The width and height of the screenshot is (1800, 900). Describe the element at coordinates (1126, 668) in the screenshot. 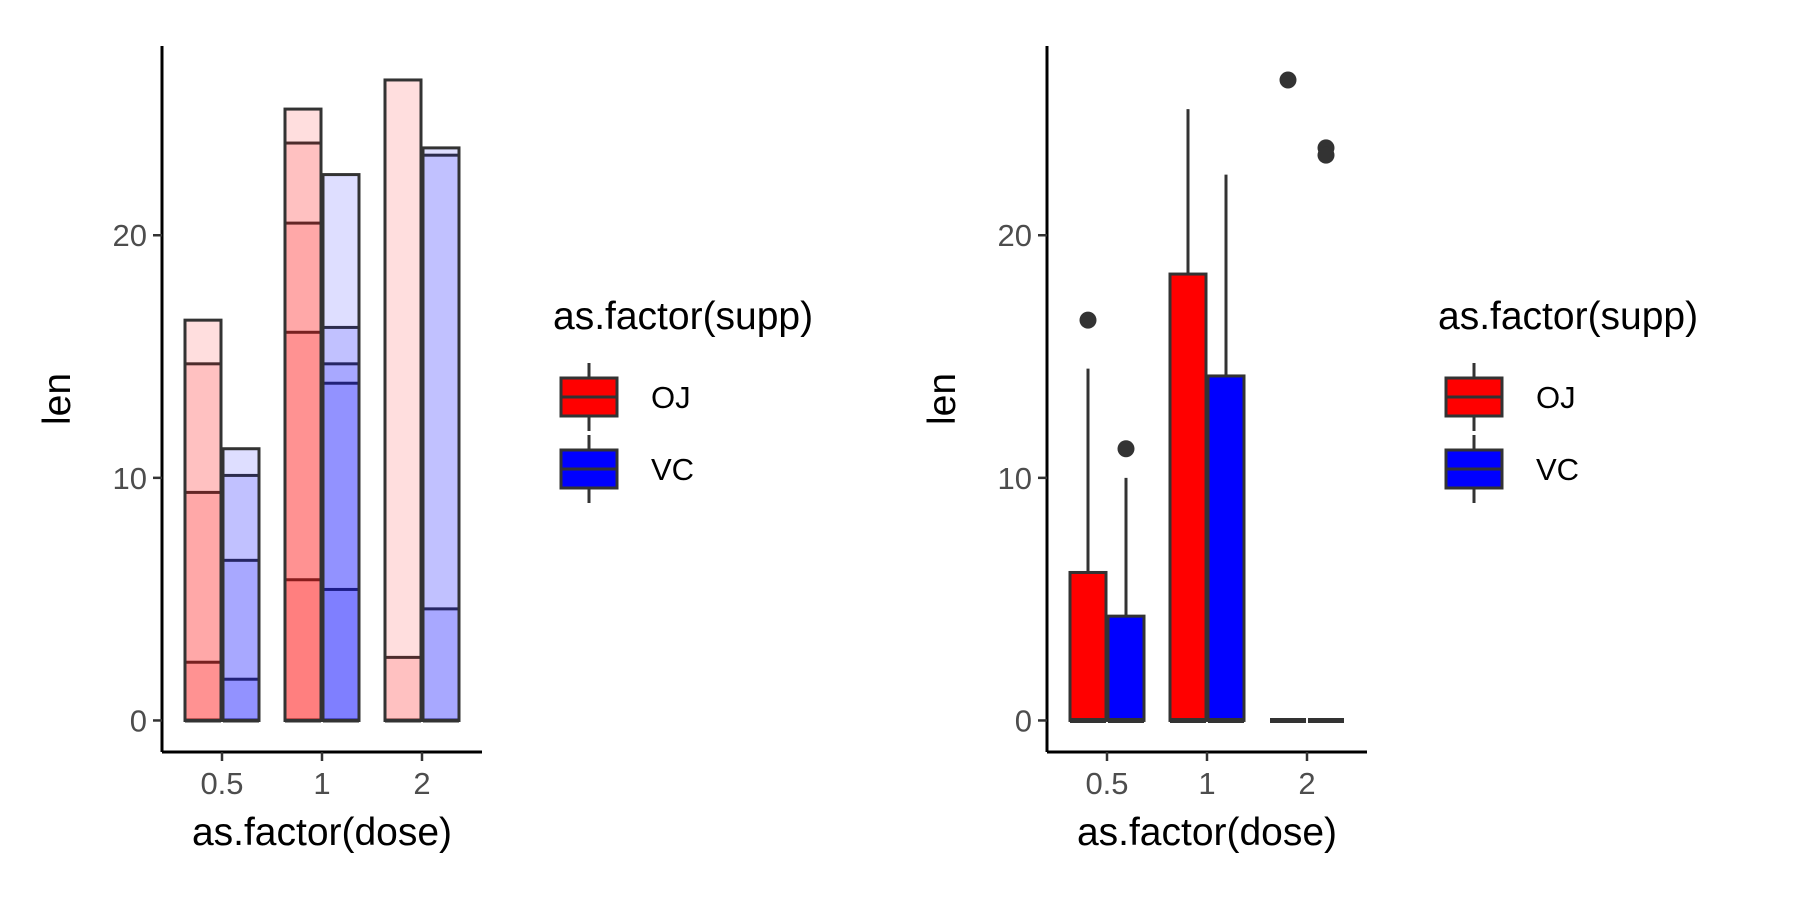

I see `box-vc-dose-0.5` at that location.